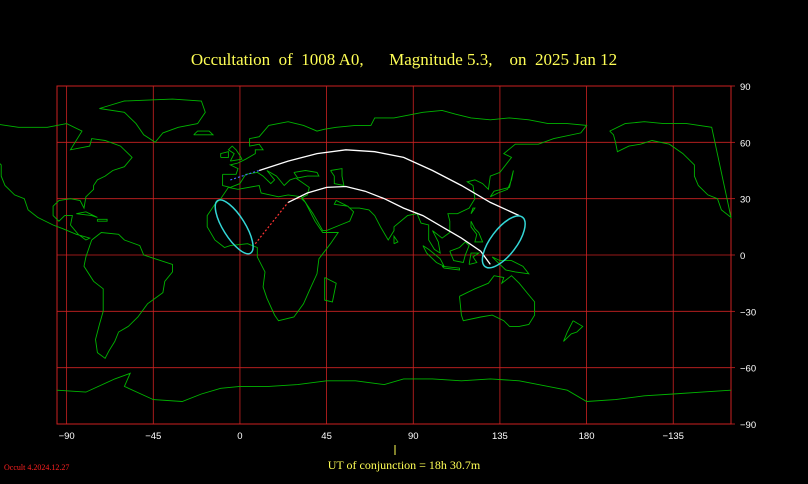 The image size is (808, 484). I want to click on lon-tick-label: −90, so click(67, 436).